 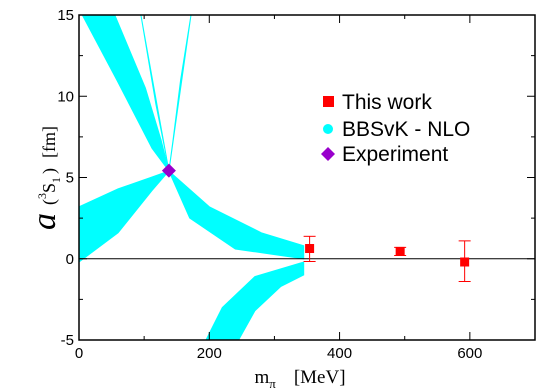 What do you see at coordinates (65, 96) in the screenshot?
I see `y-tick-label: 10` at bounding box center [65, 96].